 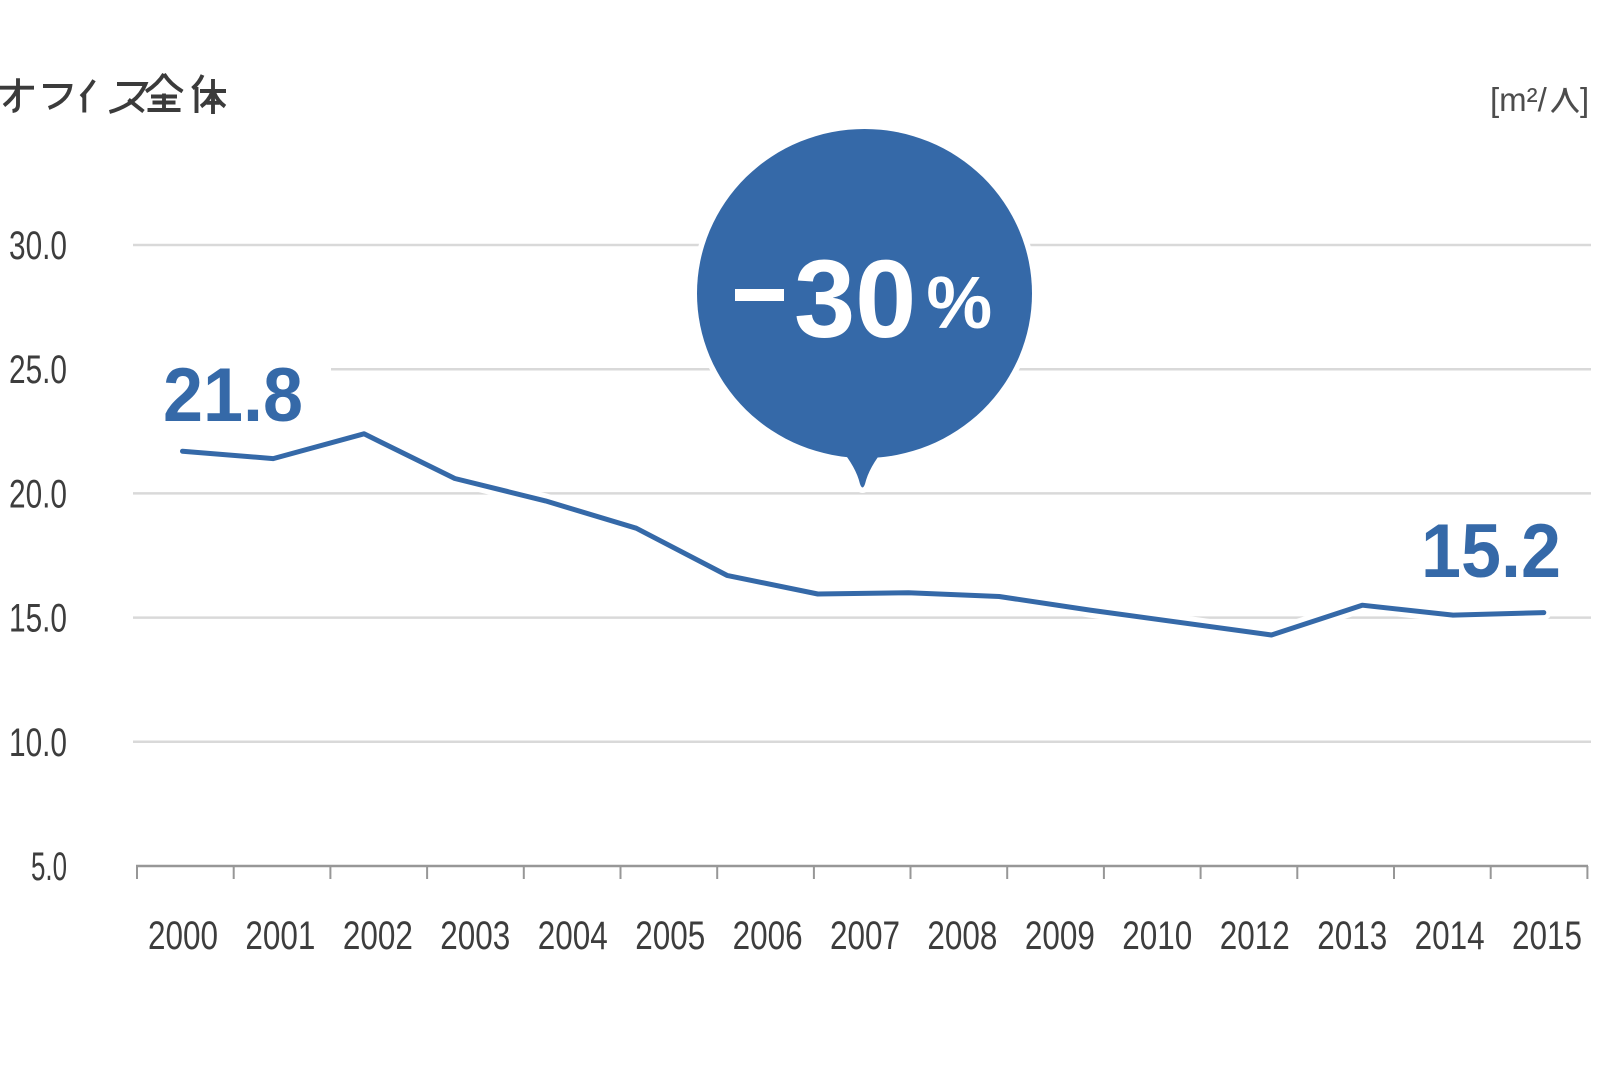 I want to click on svg-text: 20.0, so click(x=38, y=494).